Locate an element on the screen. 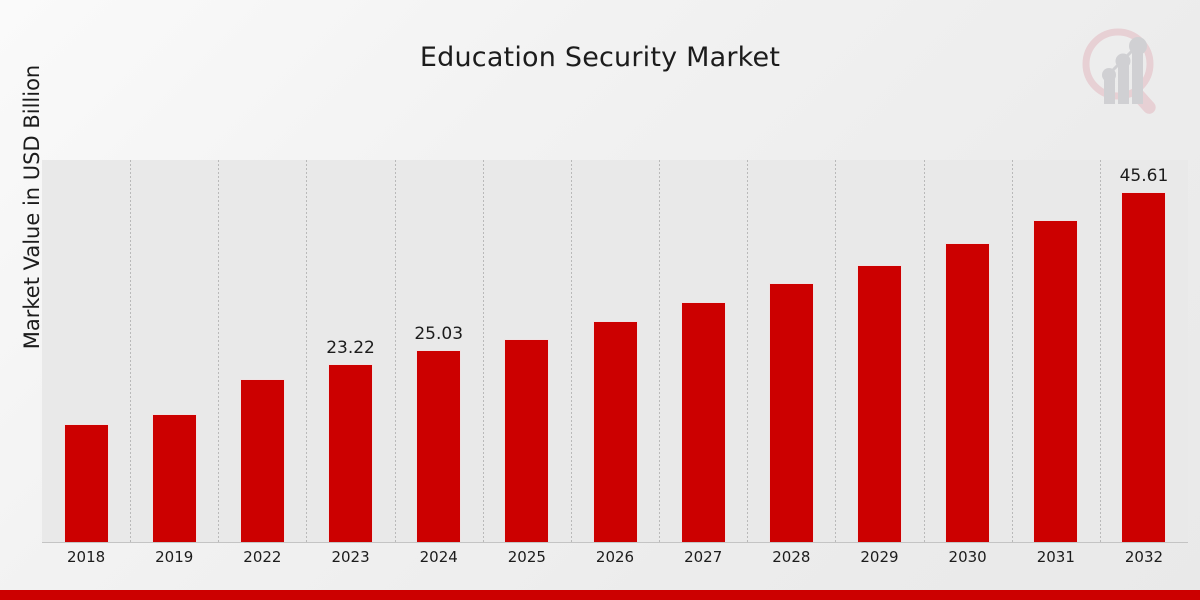 This screenshot has height=600, width=1200. x-axis-tick: 2028 is located at coordinates (791, 557).